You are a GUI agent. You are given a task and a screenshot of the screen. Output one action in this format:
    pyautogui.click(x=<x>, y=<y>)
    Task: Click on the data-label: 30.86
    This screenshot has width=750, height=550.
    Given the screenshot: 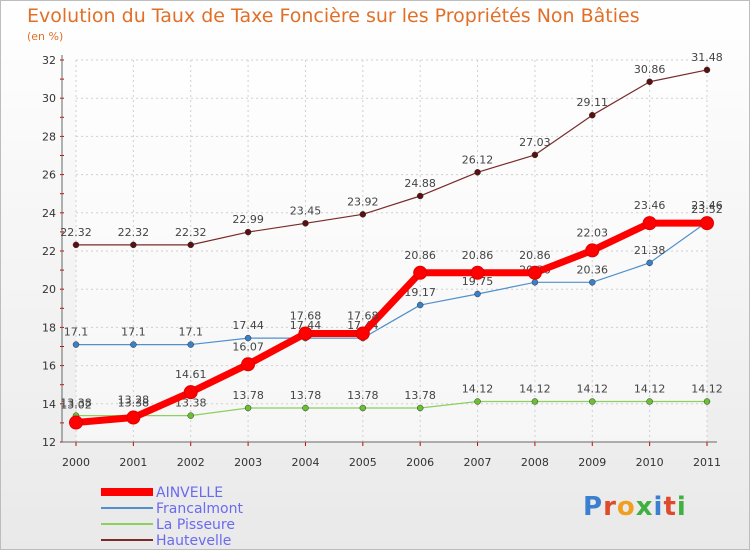 What is the action you would take?
    pyautogui.click(x=650, y=69)
    